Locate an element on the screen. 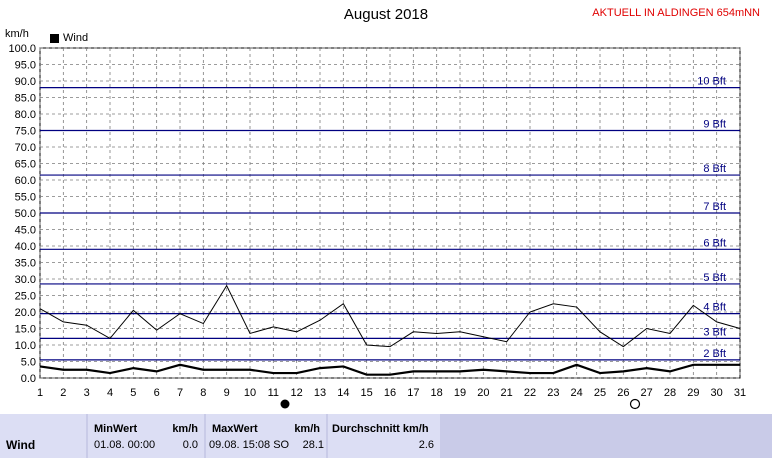 Image resolution: width=772 pixels, height=458 pixels. legend: Wind is located at coordinates (69, 38).